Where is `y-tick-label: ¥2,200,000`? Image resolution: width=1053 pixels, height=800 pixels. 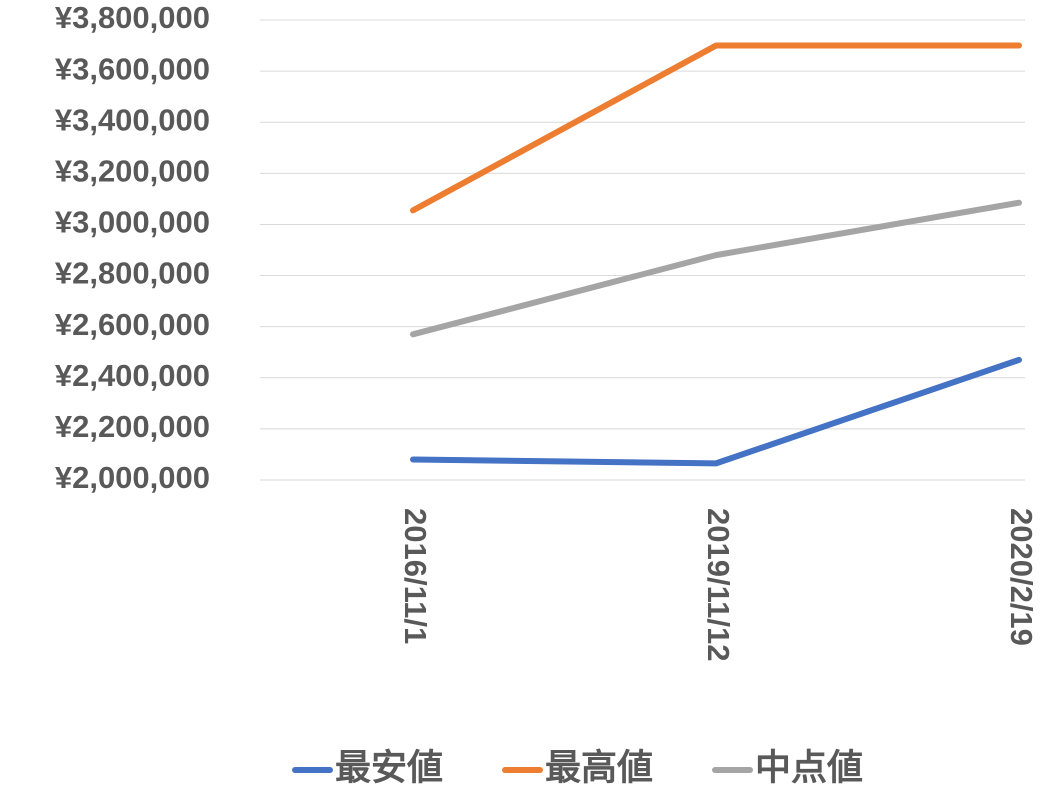 y-tick-label: ¥2,200,000 is located at coordinates (132, 426).